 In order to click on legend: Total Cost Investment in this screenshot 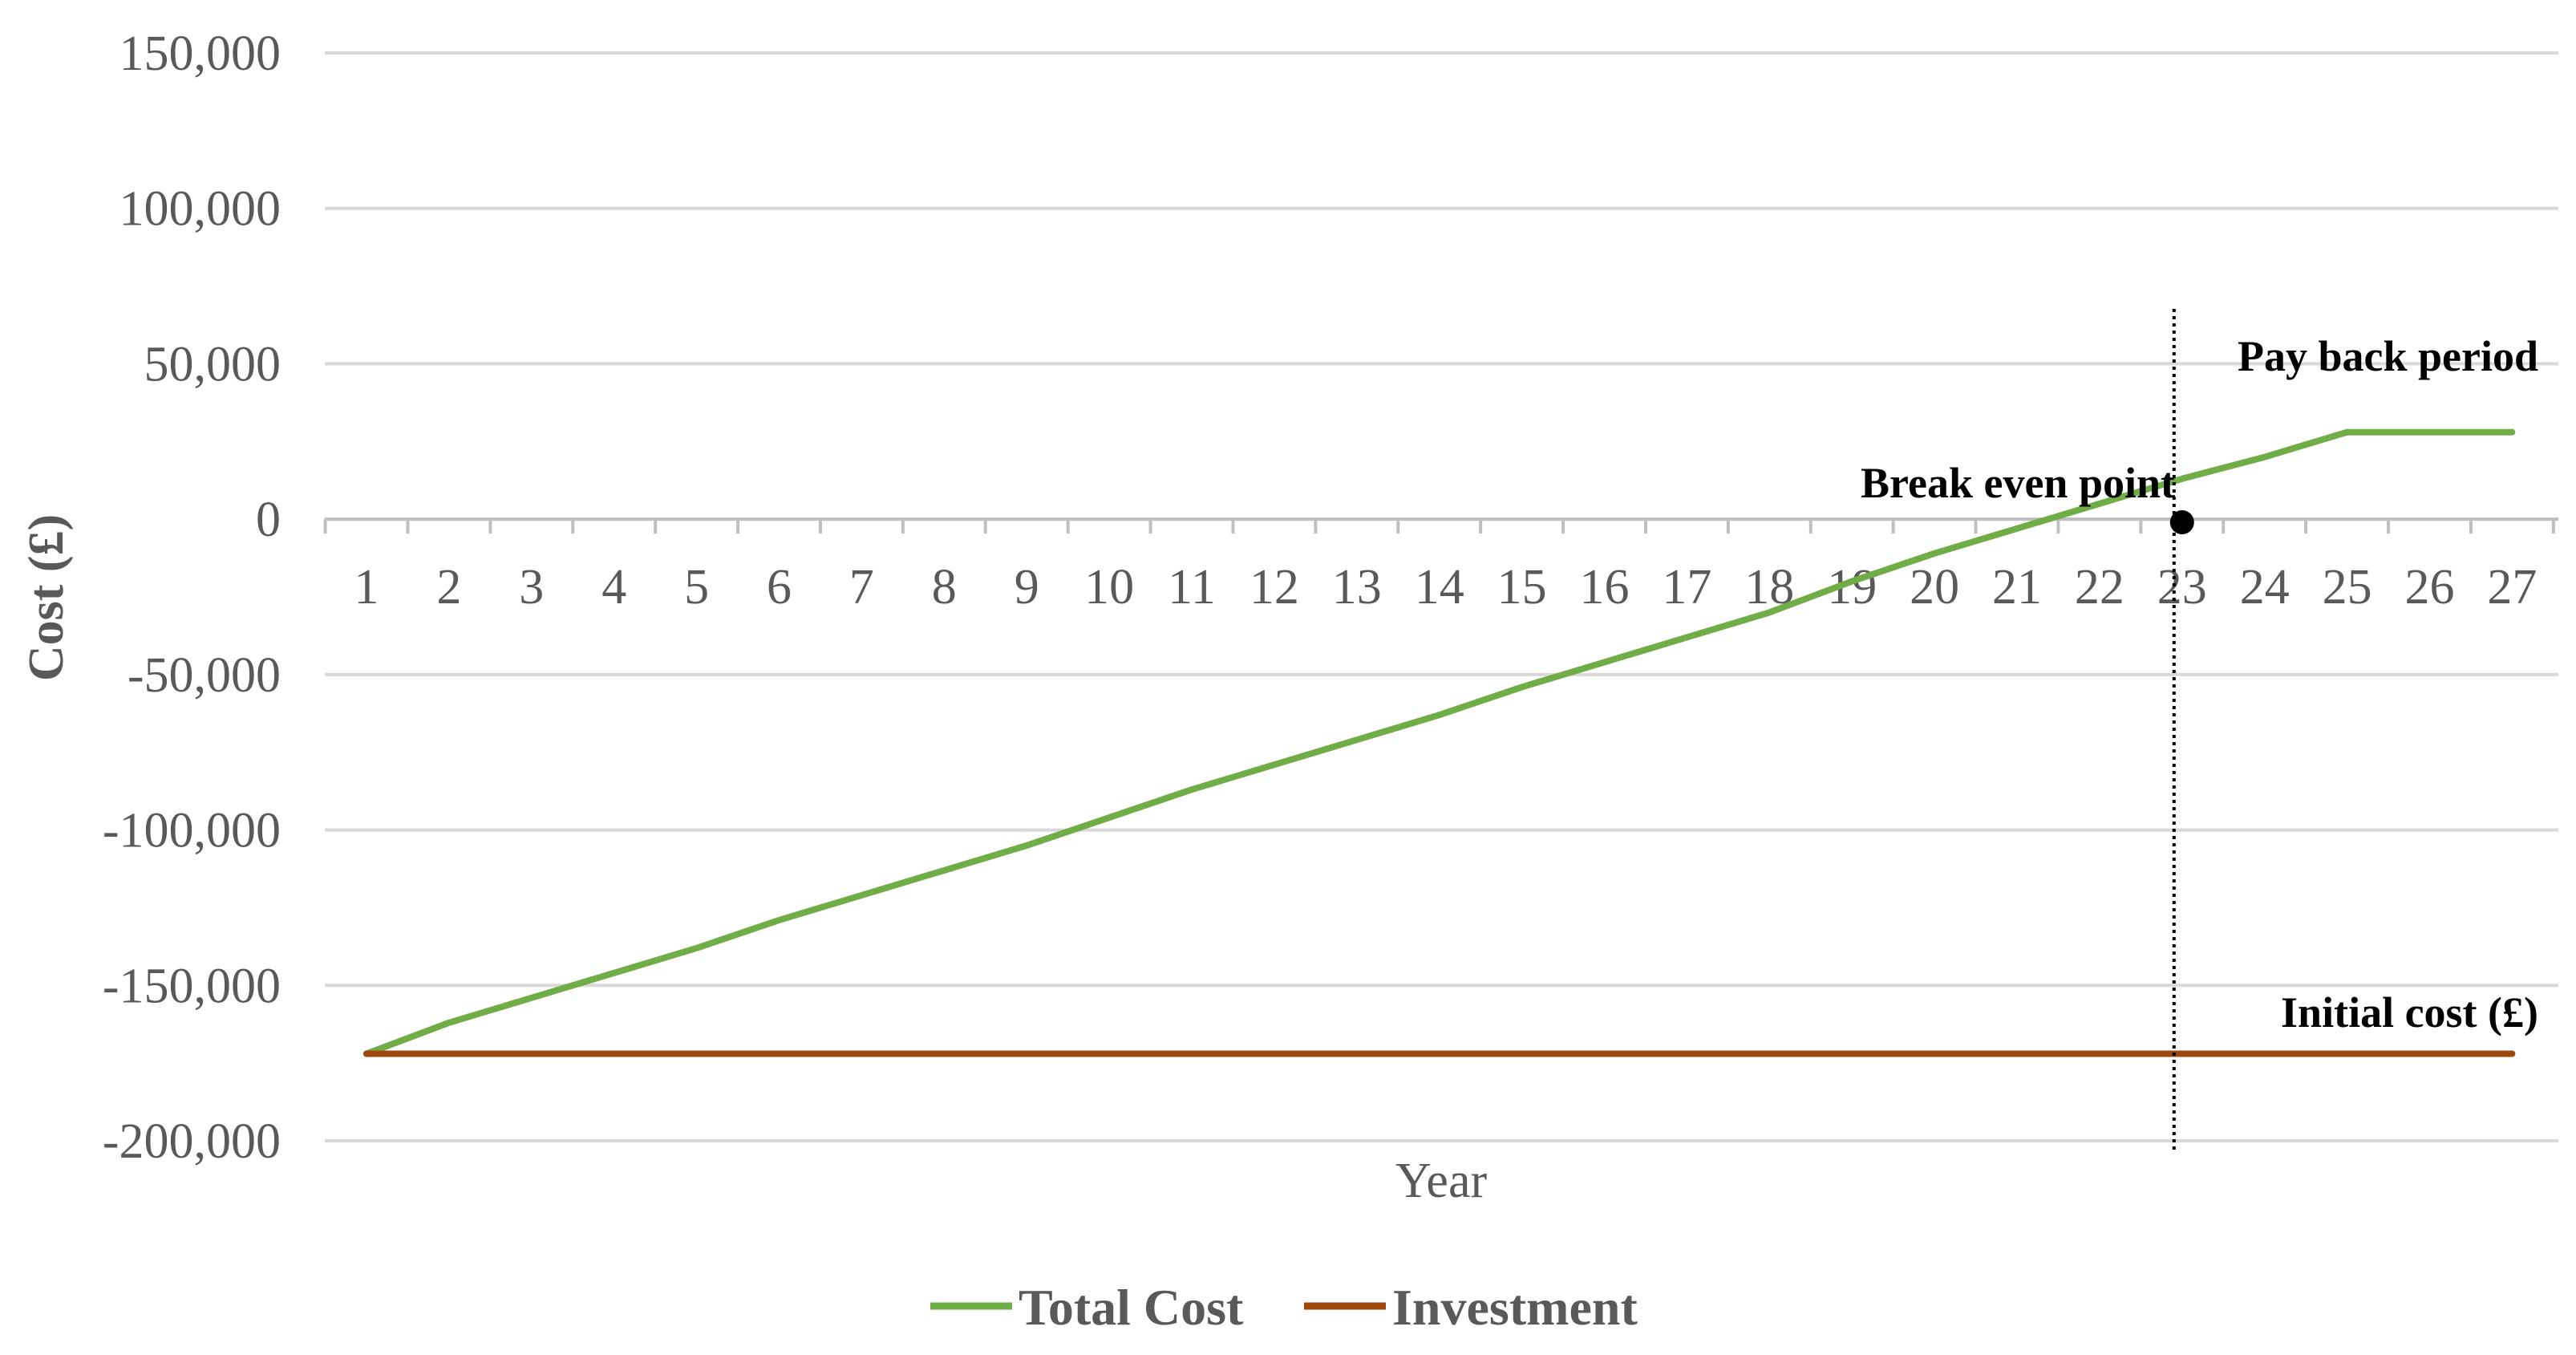, I will do `click(1284, 1307)`.